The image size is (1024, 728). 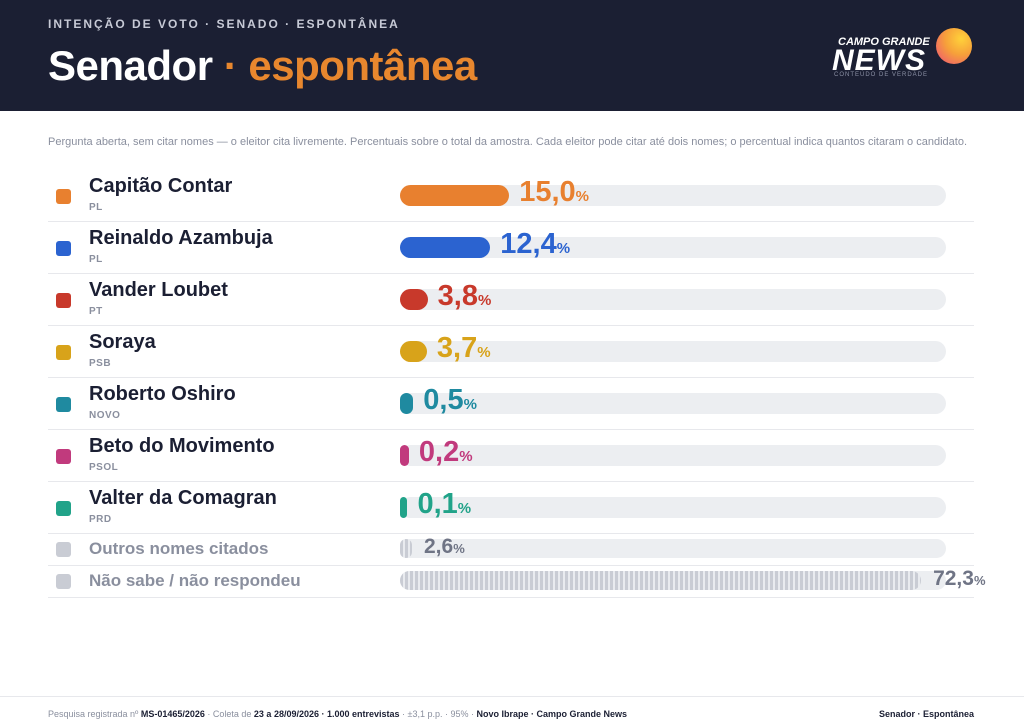 I want to click on candidate-party: PSB, so click(x=100, y=363).